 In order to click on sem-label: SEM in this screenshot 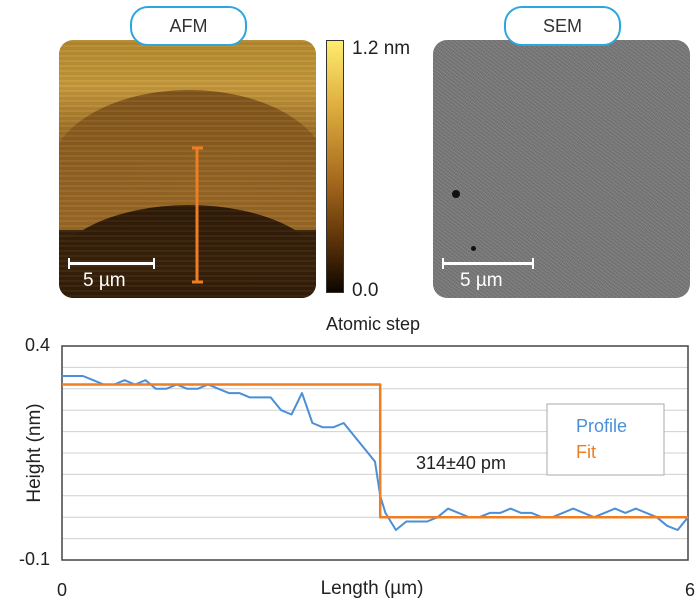, I will do `click(562, 26)`.